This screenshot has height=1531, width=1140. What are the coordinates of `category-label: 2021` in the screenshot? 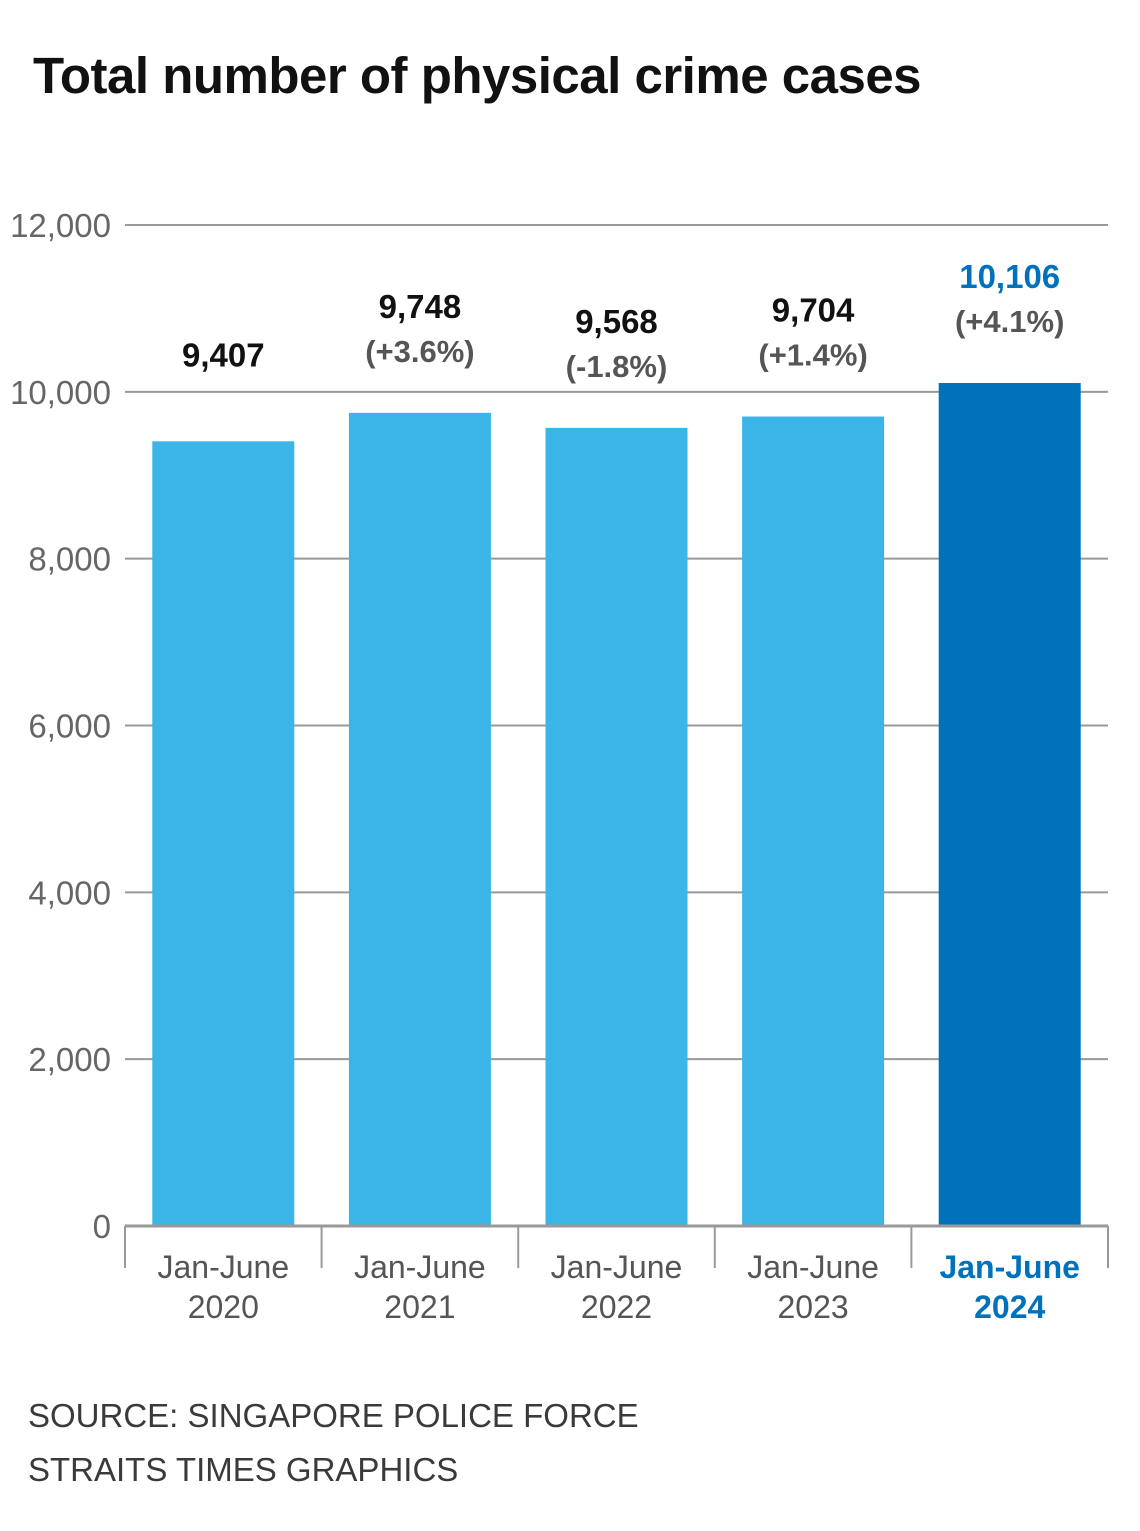 It's located at (419, 1307).